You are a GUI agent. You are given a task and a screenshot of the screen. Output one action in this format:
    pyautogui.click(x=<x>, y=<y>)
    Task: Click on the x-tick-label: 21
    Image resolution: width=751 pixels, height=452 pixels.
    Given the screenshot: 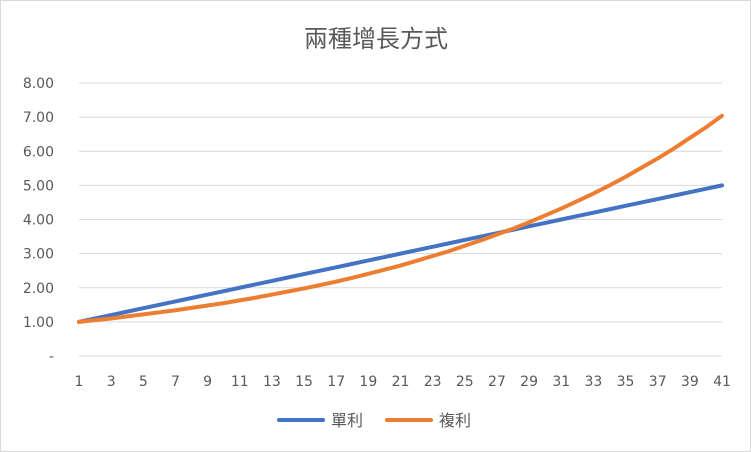 What is the action you would take?
    pyautogui.click(x=401, y=382)
    